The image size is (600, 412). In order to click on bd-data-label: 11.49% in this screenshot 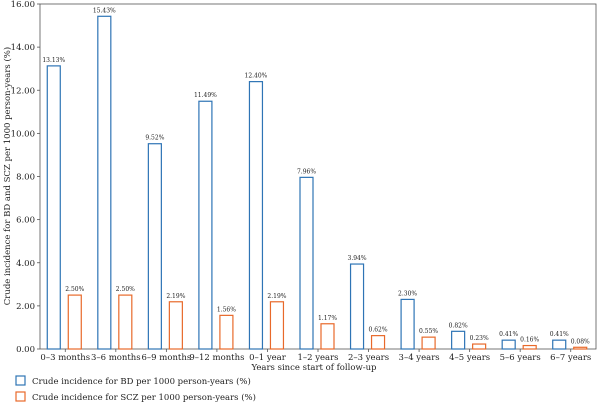, I will do `click(205, 95)`.